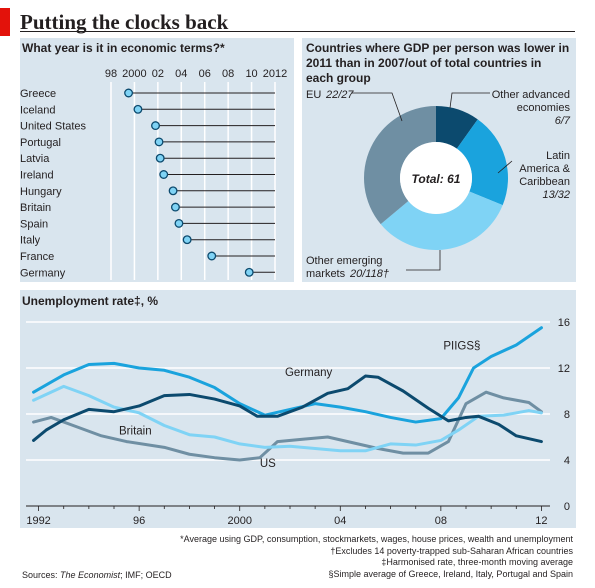 Image resolution: width=595 pixels, height=588 pixels. I want to click on country-label: Latvia, so click(35, 159).